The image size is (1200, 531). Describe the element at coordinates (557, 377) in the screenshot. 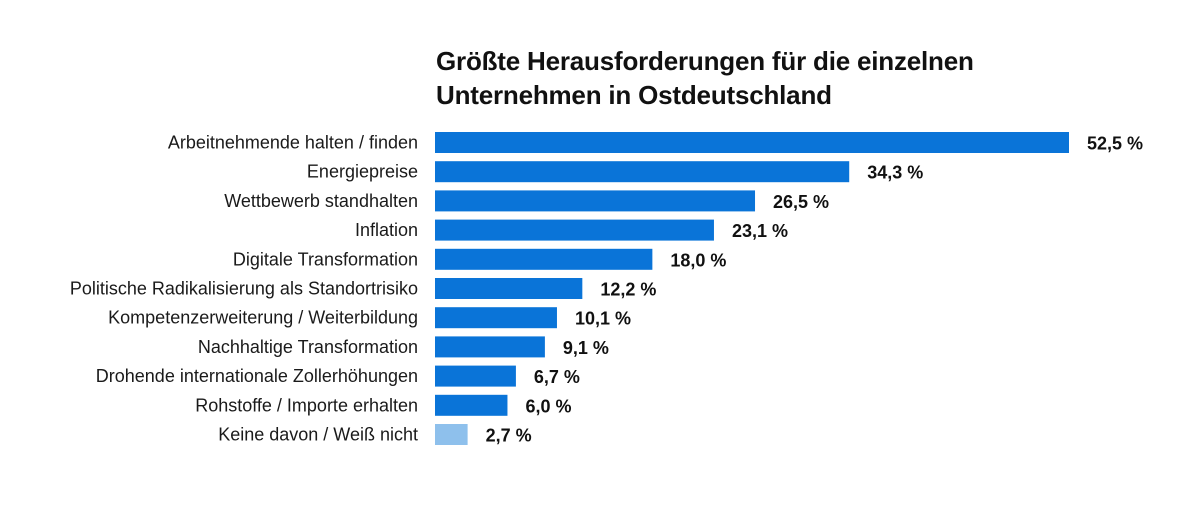

I see `value-label: 6,7 %` at that location.